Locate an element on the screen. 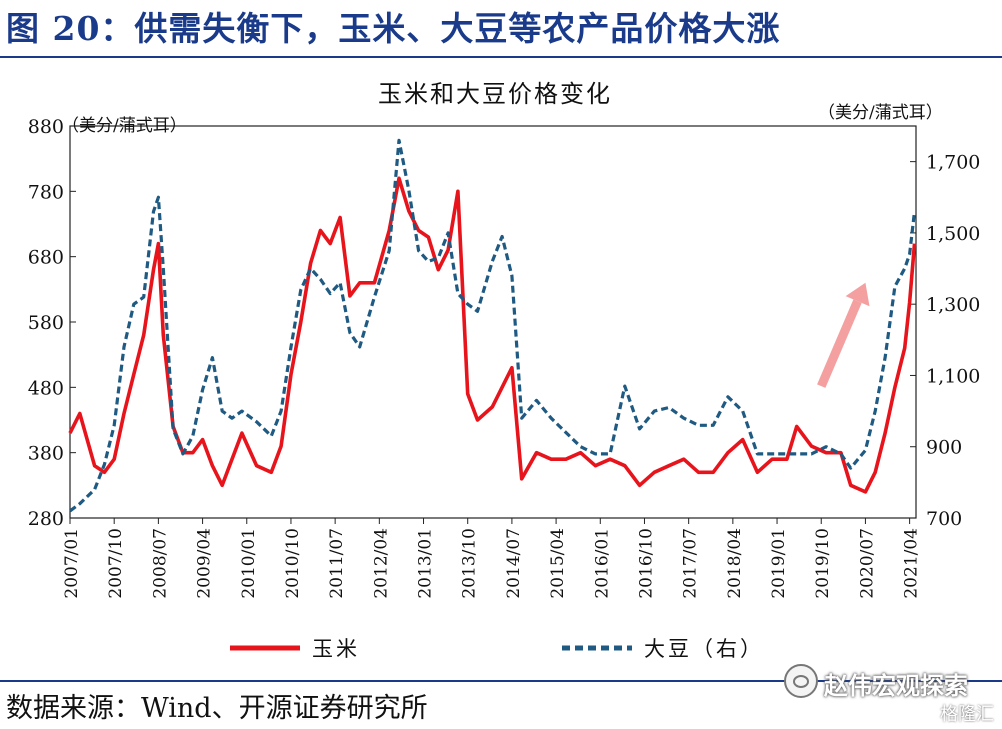 This screenshot has height=729, width=1002. left-tick-label: 580 is located at coordinates (46, 323).